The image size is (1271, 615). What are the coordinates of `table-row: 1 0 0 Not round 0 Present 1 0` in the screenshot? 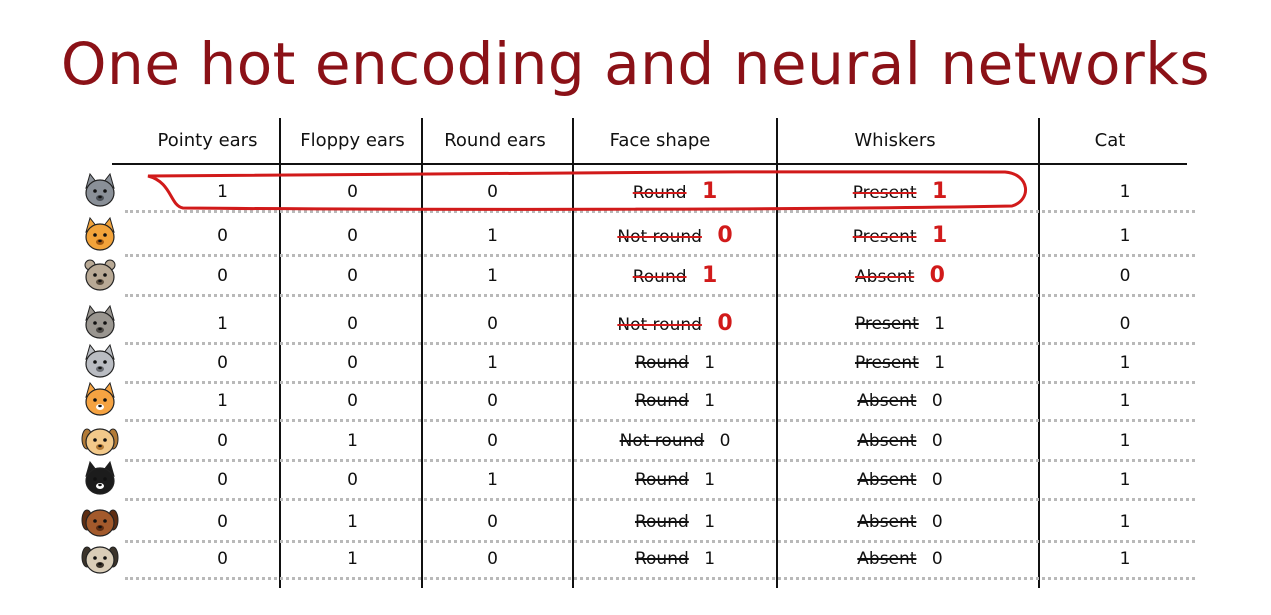 It's located at (635, 321).